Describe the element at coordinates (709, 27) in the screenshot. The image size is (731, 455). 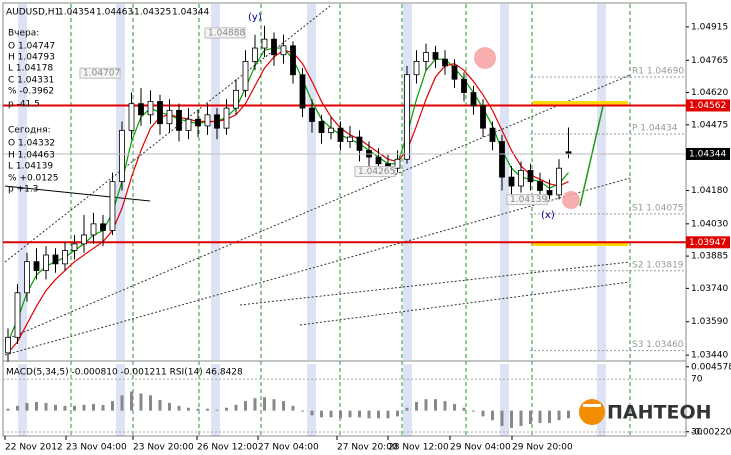
I see `y-tick-label: 1.04915` at that location.